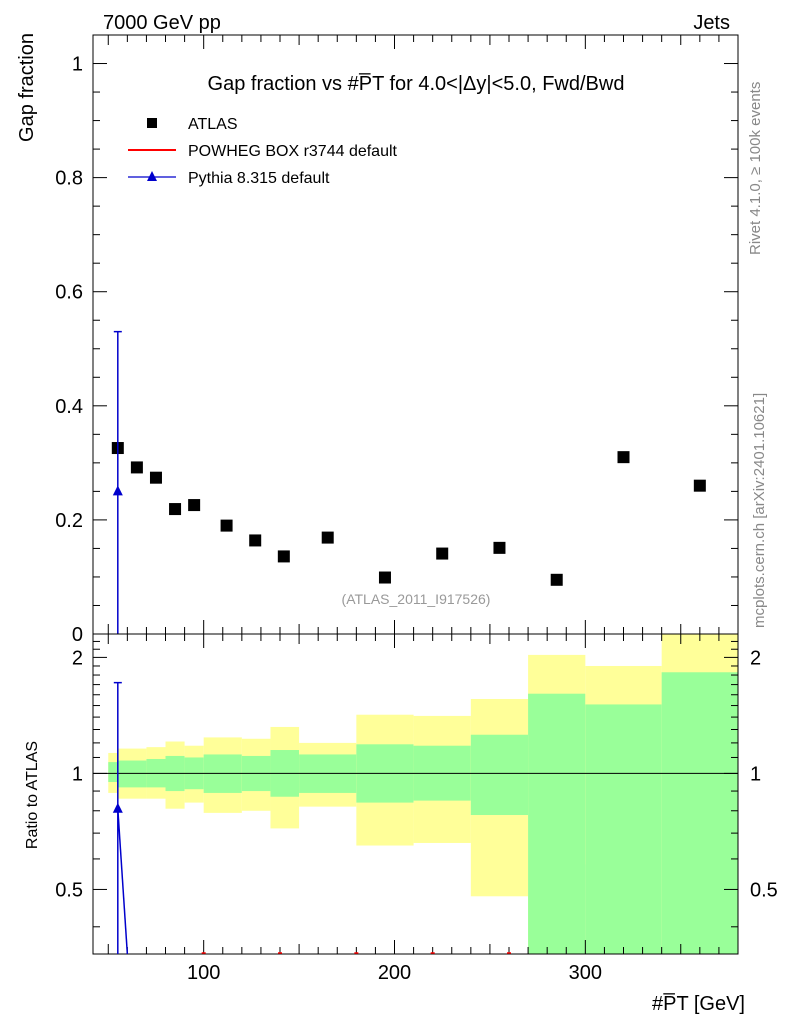 This screenshot has height=1024, width=786. I want to click on mcplots-label: mcplots.cern.ch [arXiv:2401.10621], so click(759, 510).